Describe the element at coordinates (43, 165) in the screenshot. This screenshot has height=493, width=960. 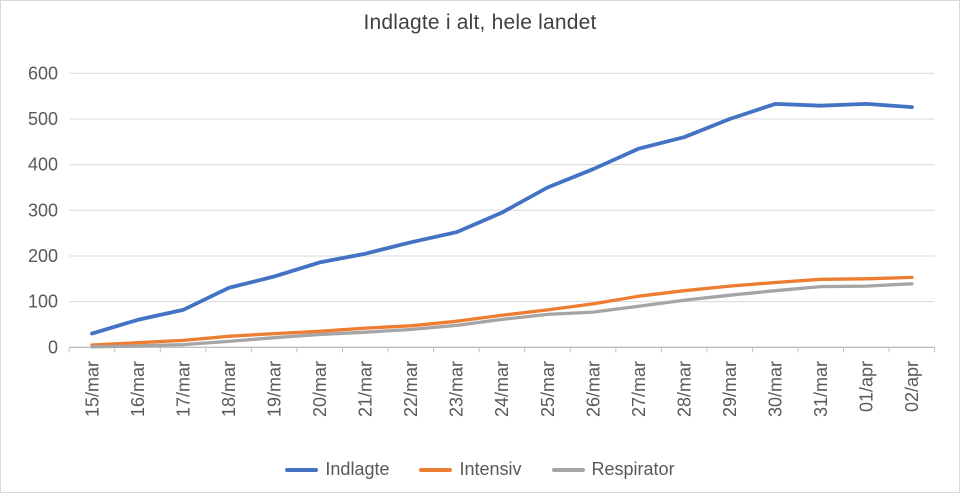
I see `y-axis-tick-label: 400` at that location.